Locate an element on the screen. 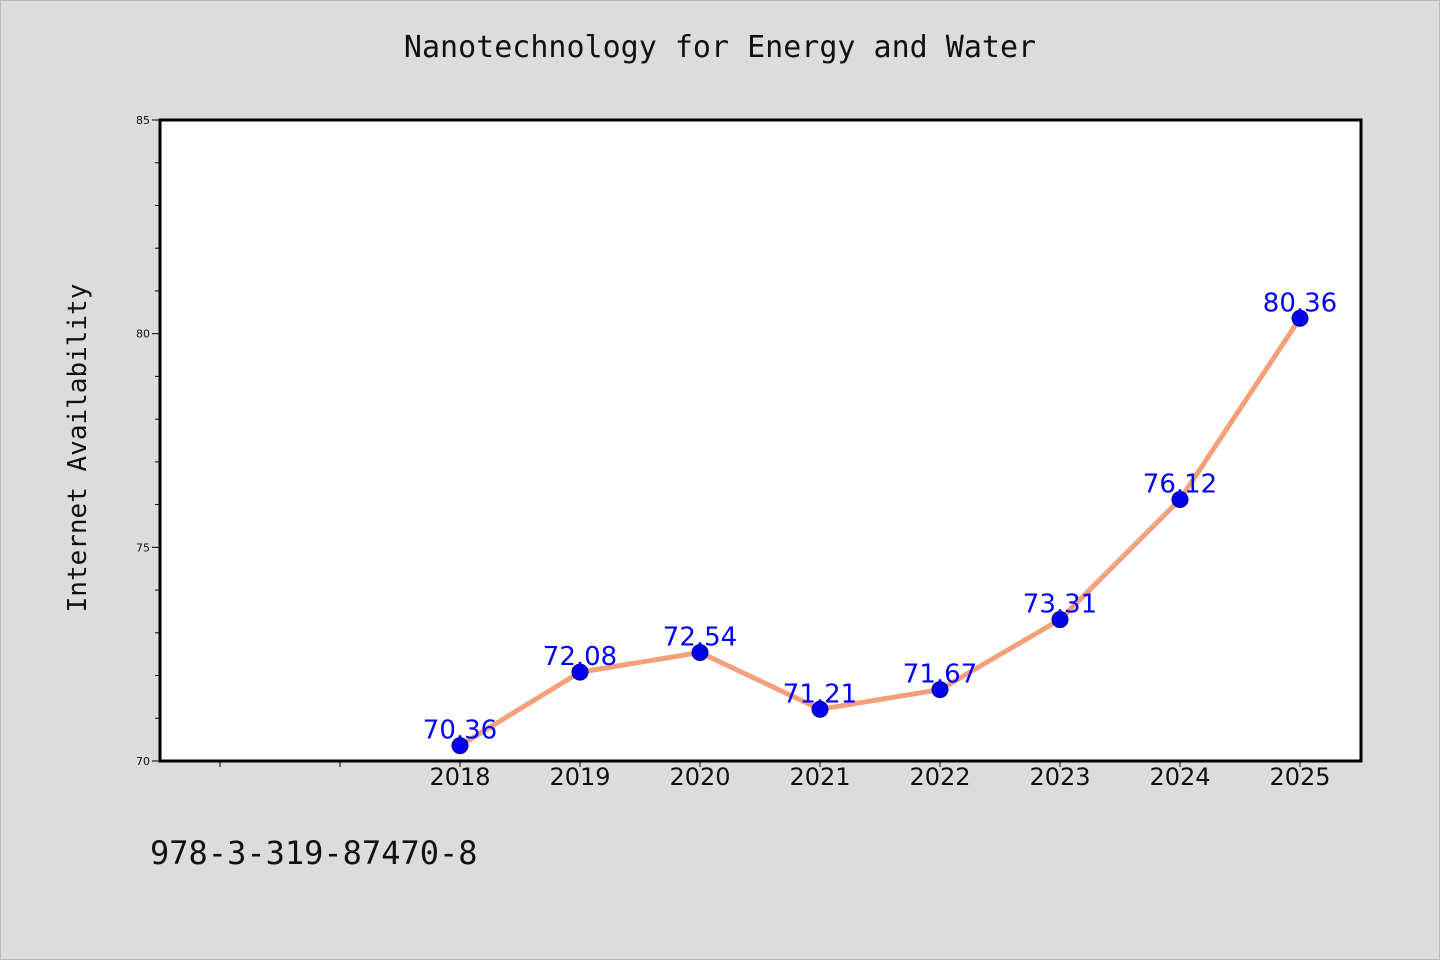 The height and width of the screenshot is (960, 1440). data-label: 71.67 is located at coordinates (940, 675).